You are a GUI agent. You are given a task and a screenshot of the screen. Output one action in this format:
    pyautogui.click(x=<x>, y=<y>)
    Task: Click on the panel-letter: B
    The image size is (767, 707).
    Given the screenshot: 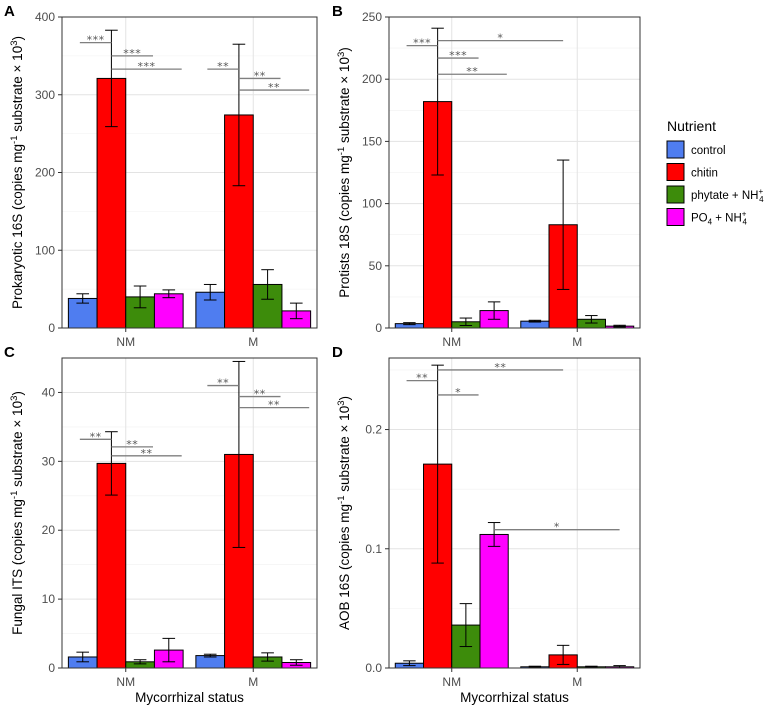 What is the action you would take?
    pyautogui.click(x=337, y=11)
    